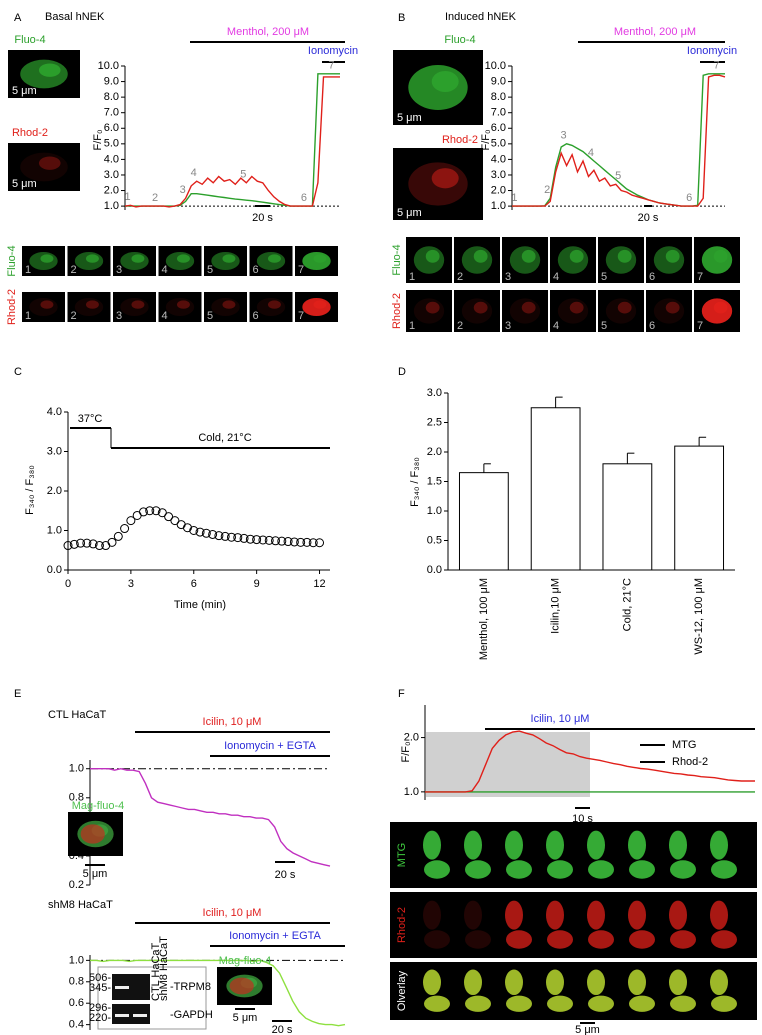  I want to click on gel-band-label: -GAPDH, so click(191, 1015).